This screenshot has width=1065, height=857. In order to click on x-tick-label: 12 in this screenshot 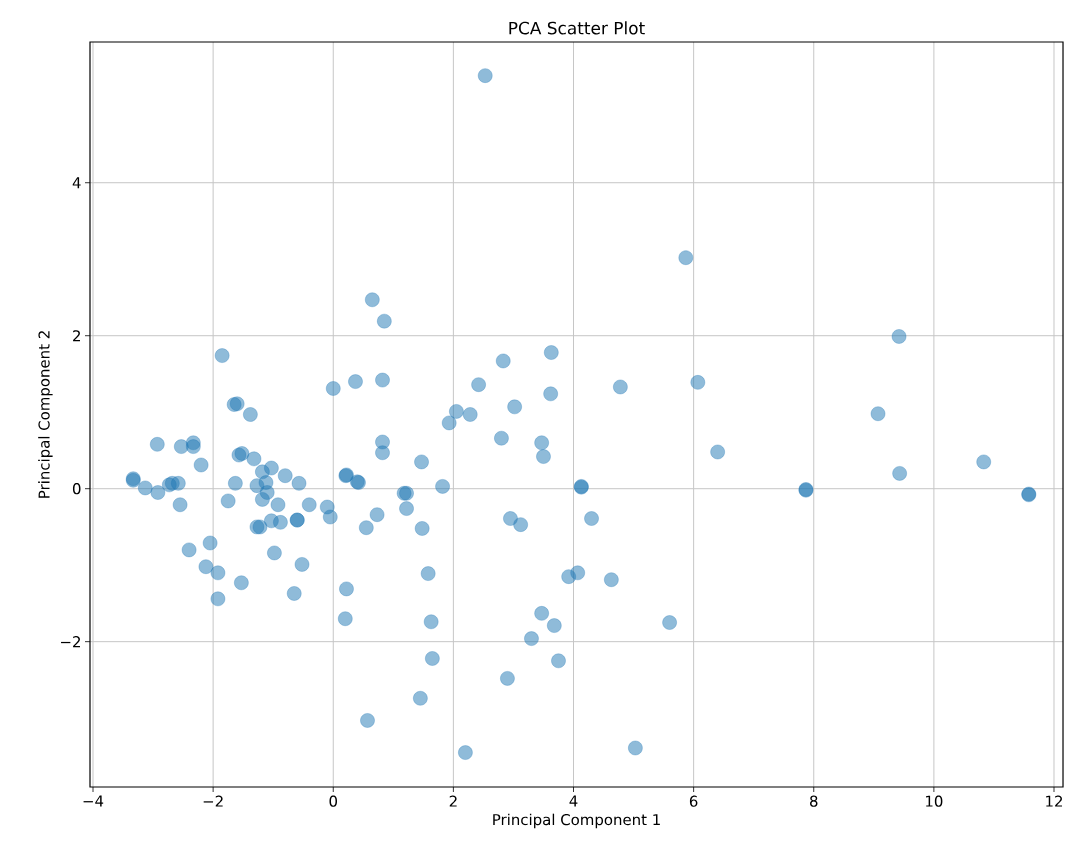, I will do `click(1054, 801)`.